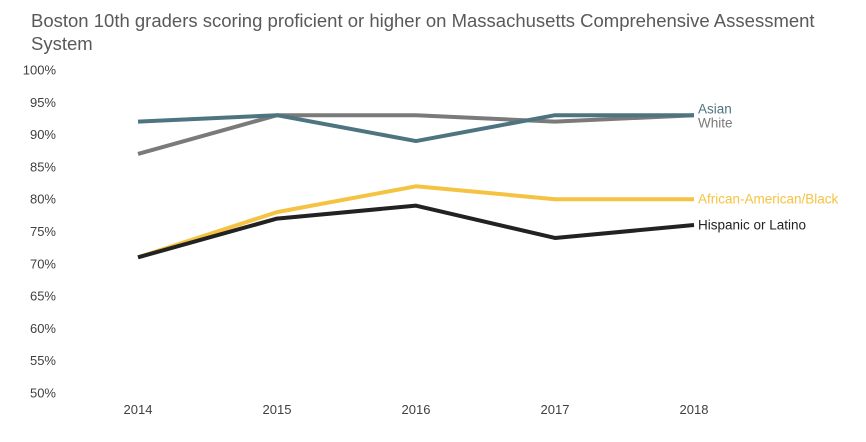 Image resolution: width=866 pixels, height=442 pixels. What do you see at coordinates (752, 225) in the screenshot?
I see `series-label-hispanic-or-latino: Hispanic or Latino` at bounding box center [752, 225].